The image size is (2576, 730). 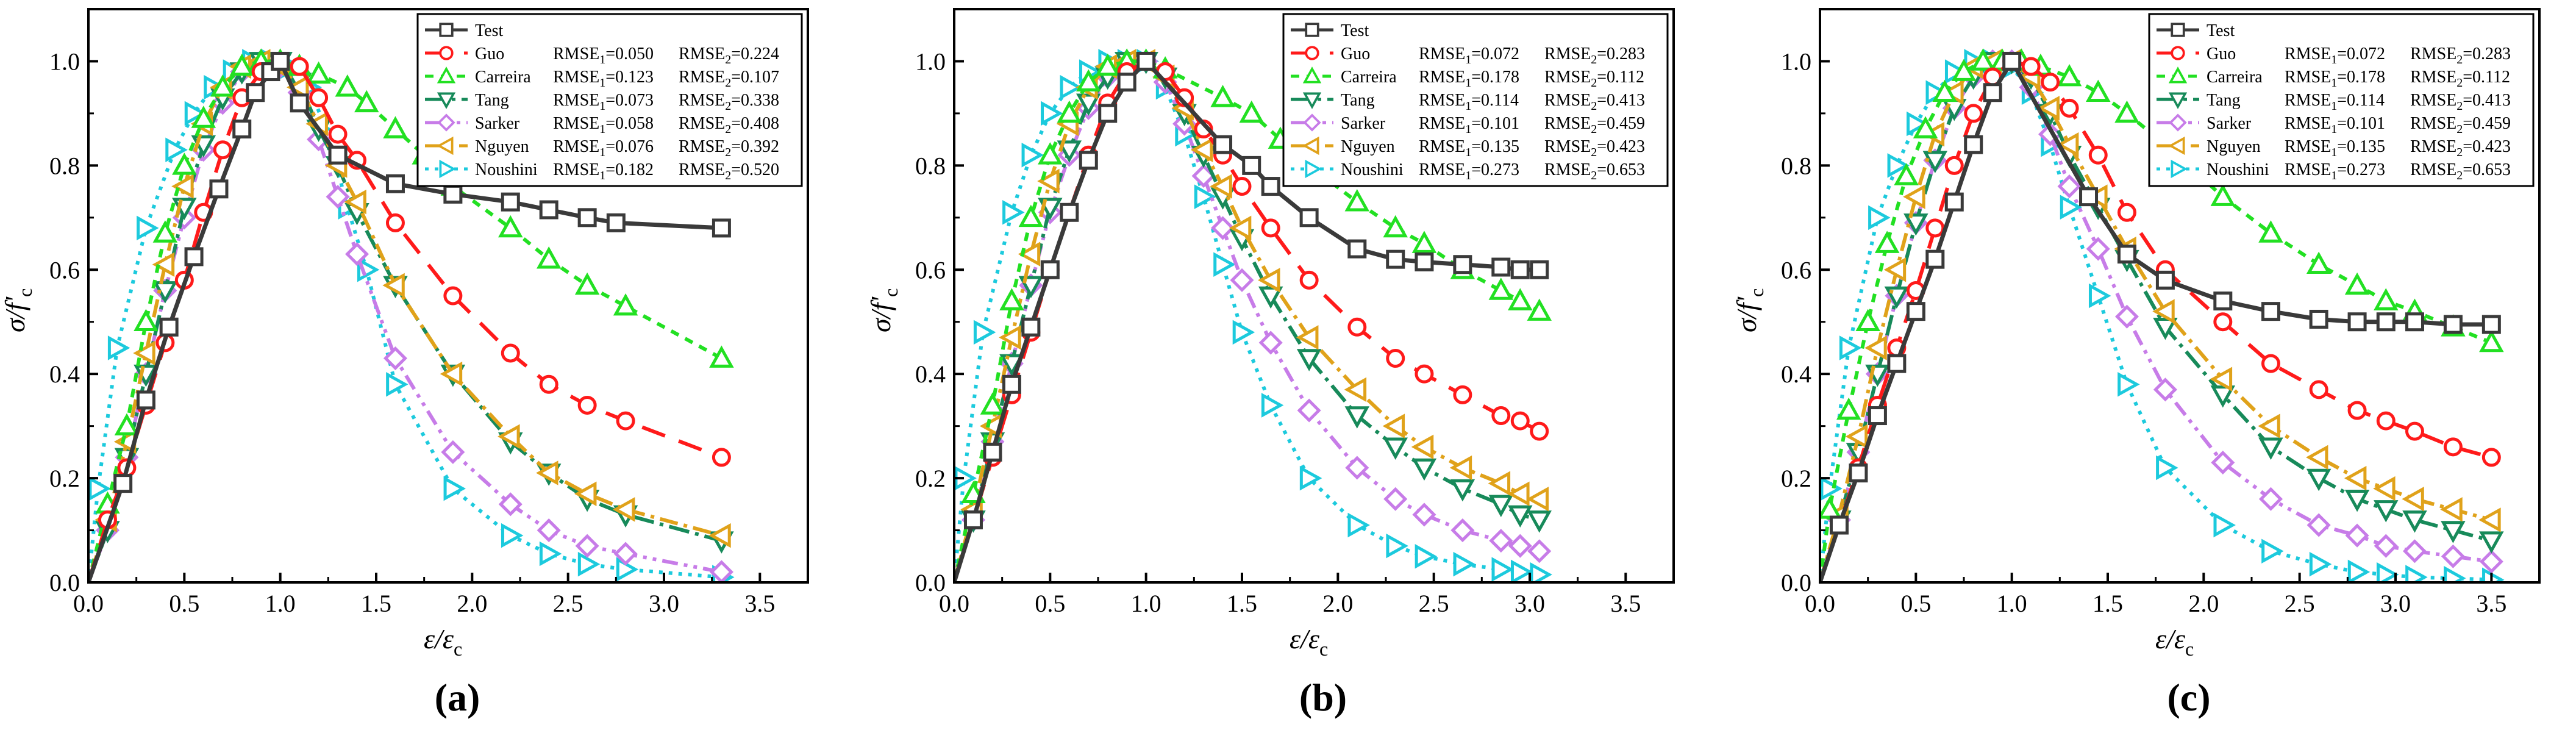 I want to click on legend-rmse2: RMSE2=0.338, so click(x=729, y=102).